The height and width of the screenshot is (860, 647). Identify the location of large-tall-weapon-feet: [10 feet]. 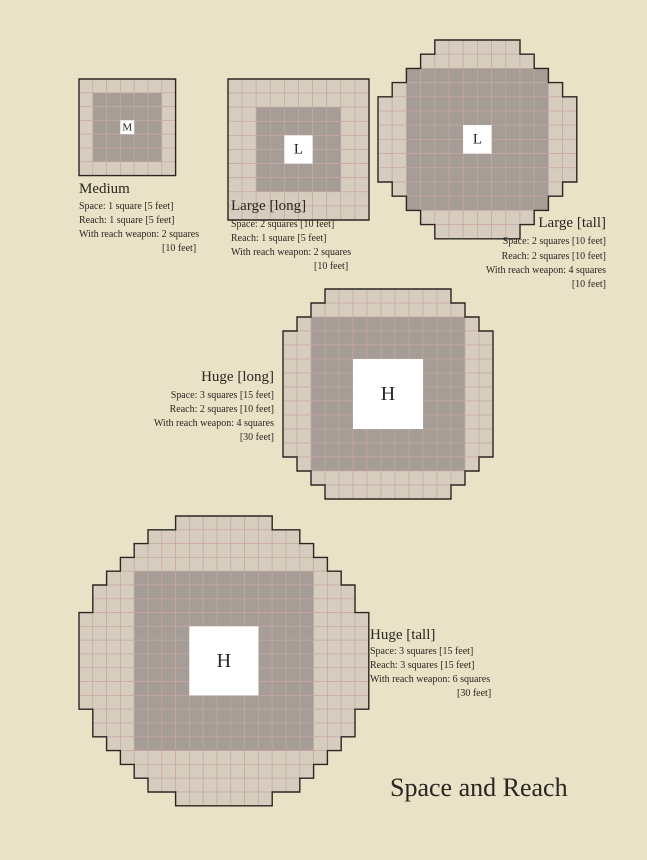
(588, 284).